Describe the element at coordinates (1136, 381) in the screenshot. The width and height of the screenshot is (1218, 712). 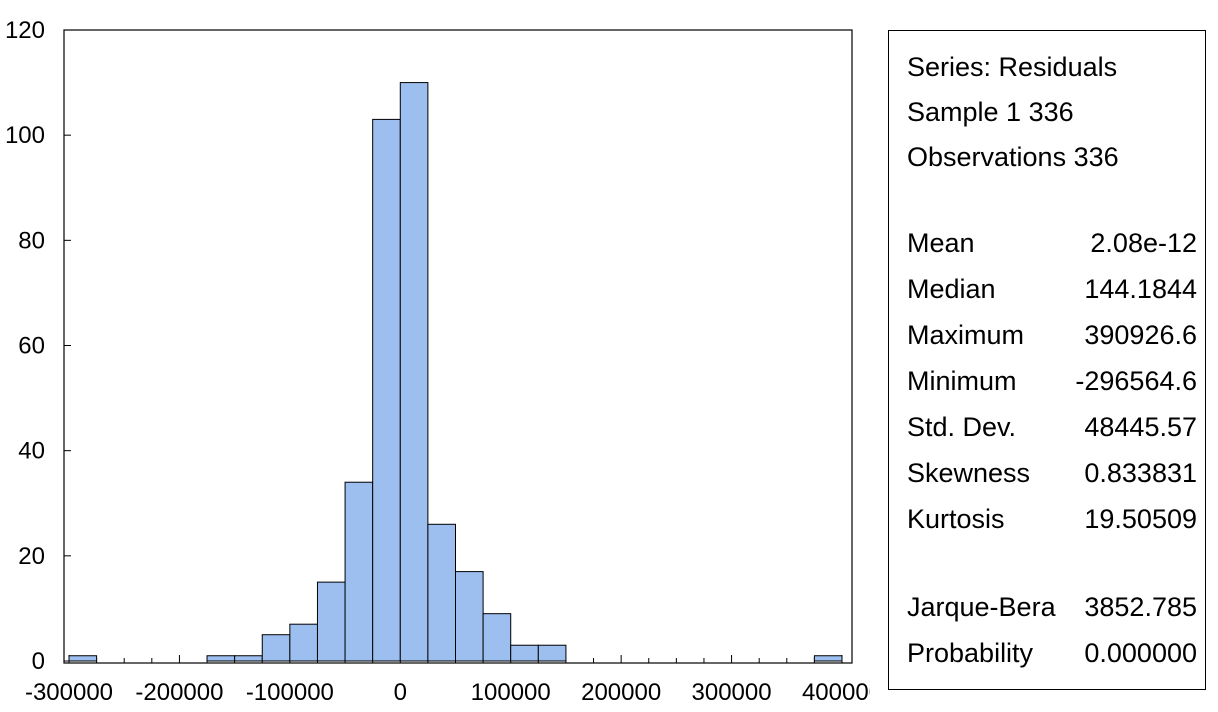
I see `stat-value: -296564.6` at that location.